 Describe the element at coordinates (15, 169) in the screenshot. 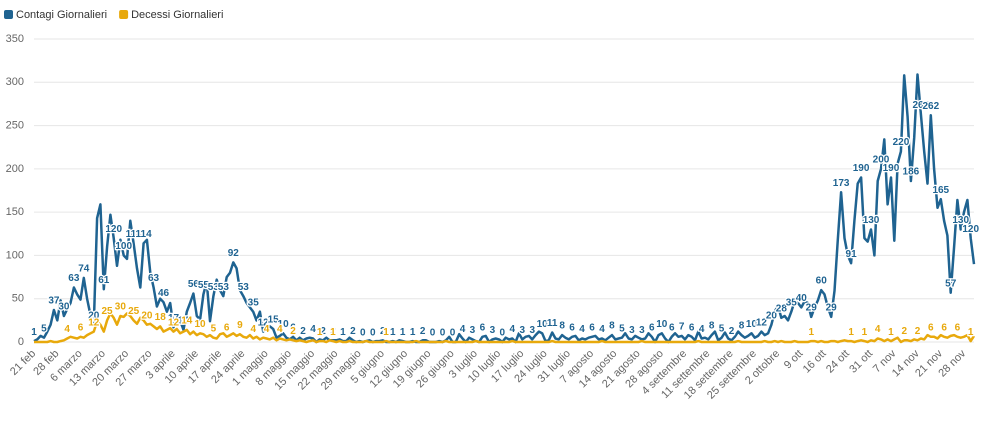

I see `y-tick-label: 200` at that location.